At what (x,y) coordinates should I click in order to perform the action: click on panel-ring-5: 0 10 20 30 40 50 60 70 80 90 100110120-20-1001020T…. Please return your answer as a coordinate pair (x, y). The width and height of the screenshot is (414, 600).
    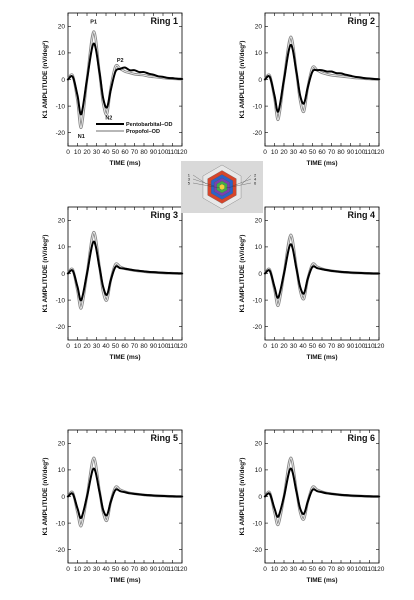
    Looking at the image, I should click on (115, 506).